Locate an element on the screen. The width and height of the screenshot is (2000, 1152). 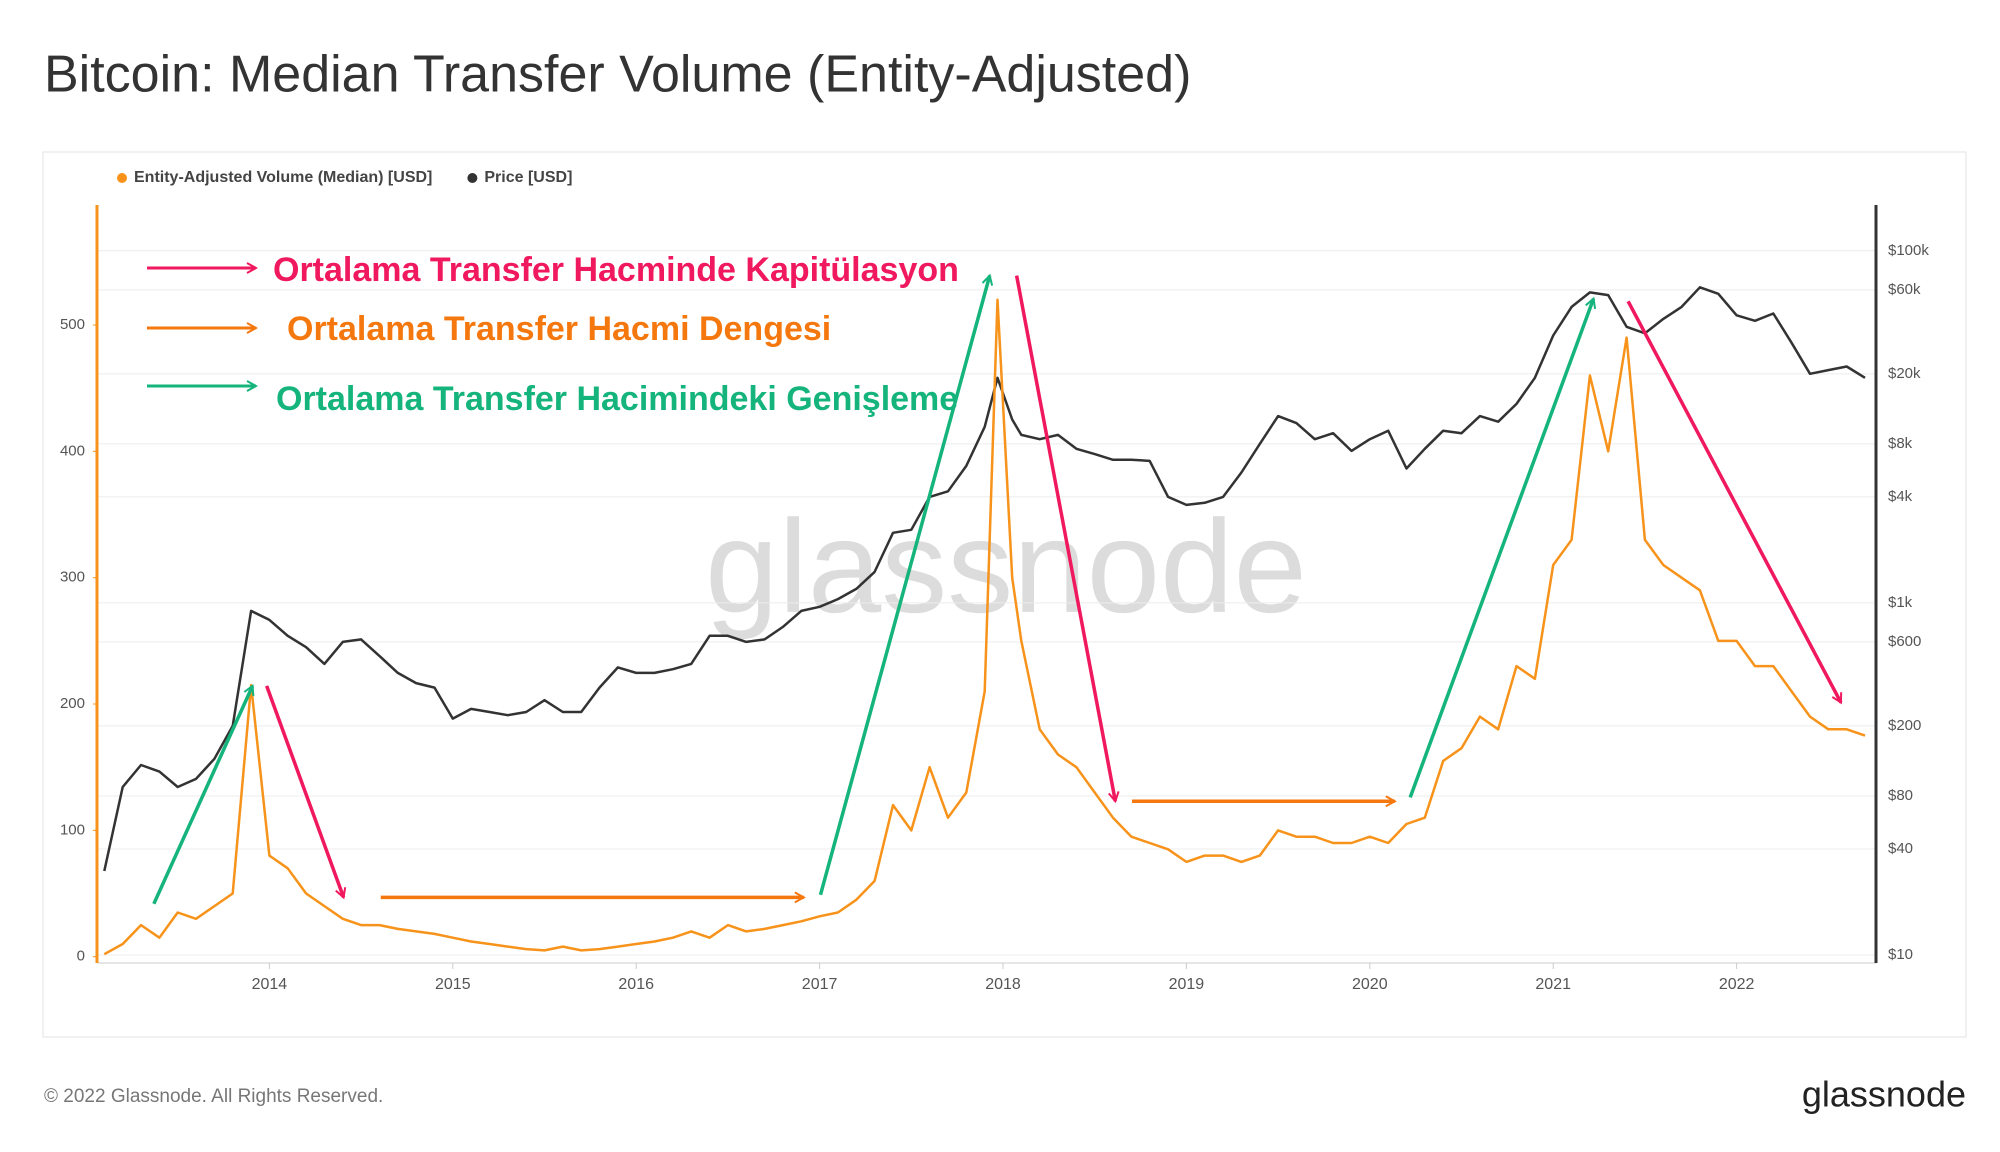
y2-tick-label: $1k is located at coordinates (1900, 602).